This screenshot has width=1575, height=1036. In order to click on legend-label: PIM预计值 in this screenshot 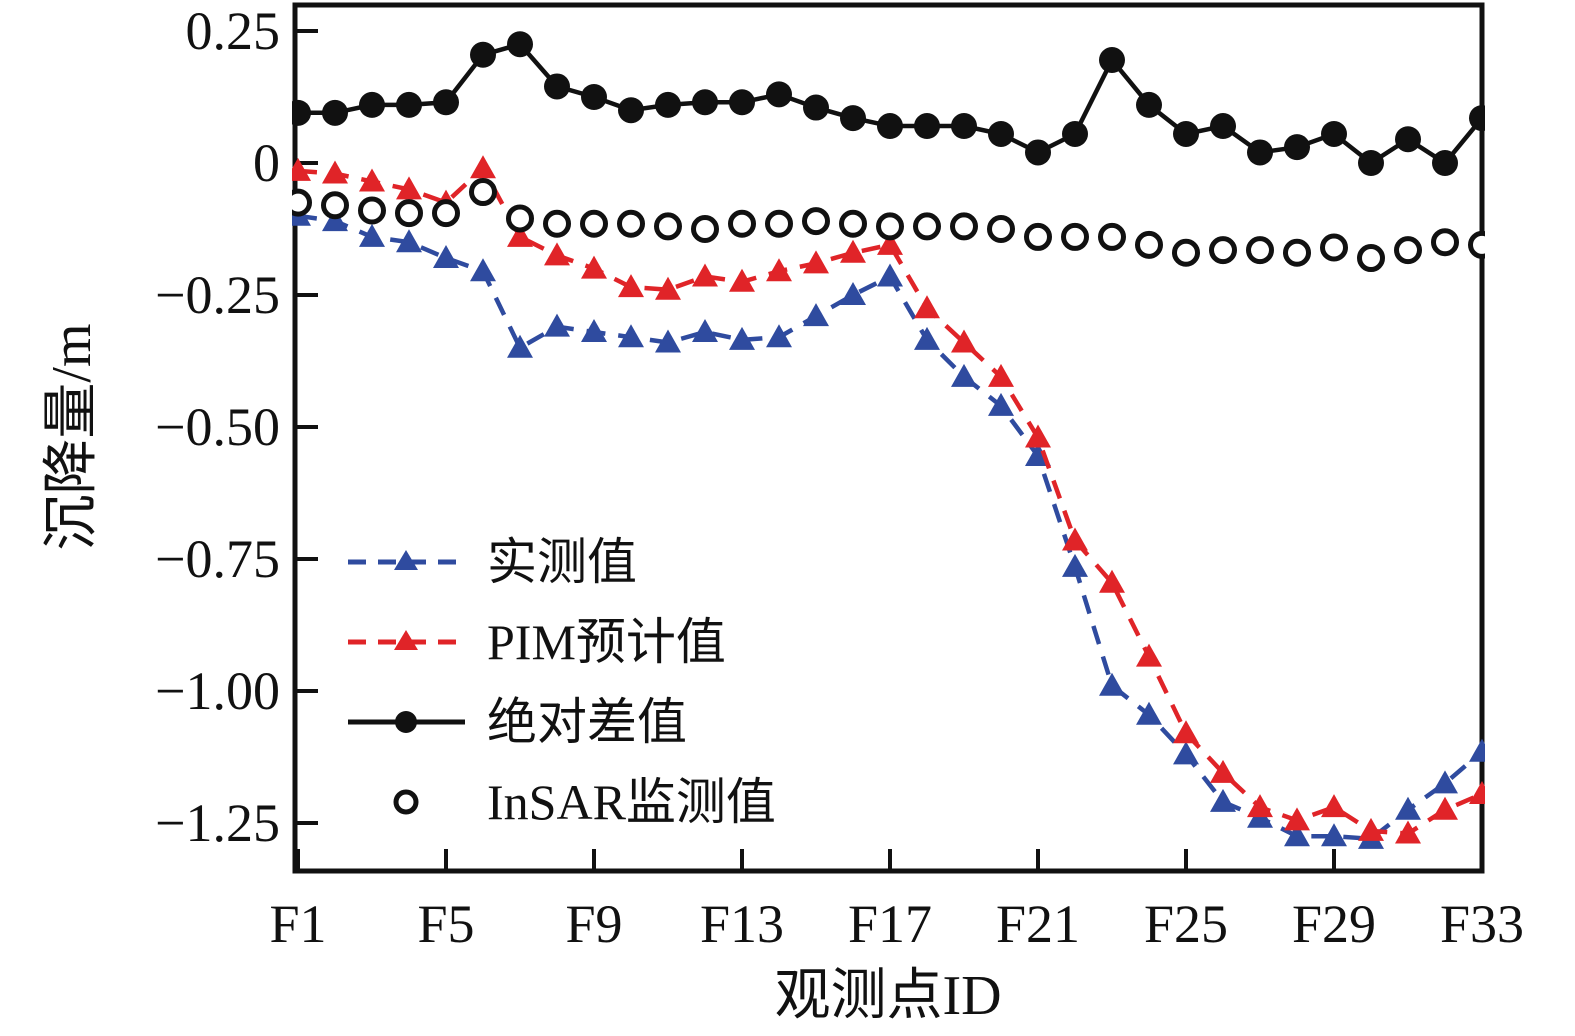, I will do `click(606, 642)`.